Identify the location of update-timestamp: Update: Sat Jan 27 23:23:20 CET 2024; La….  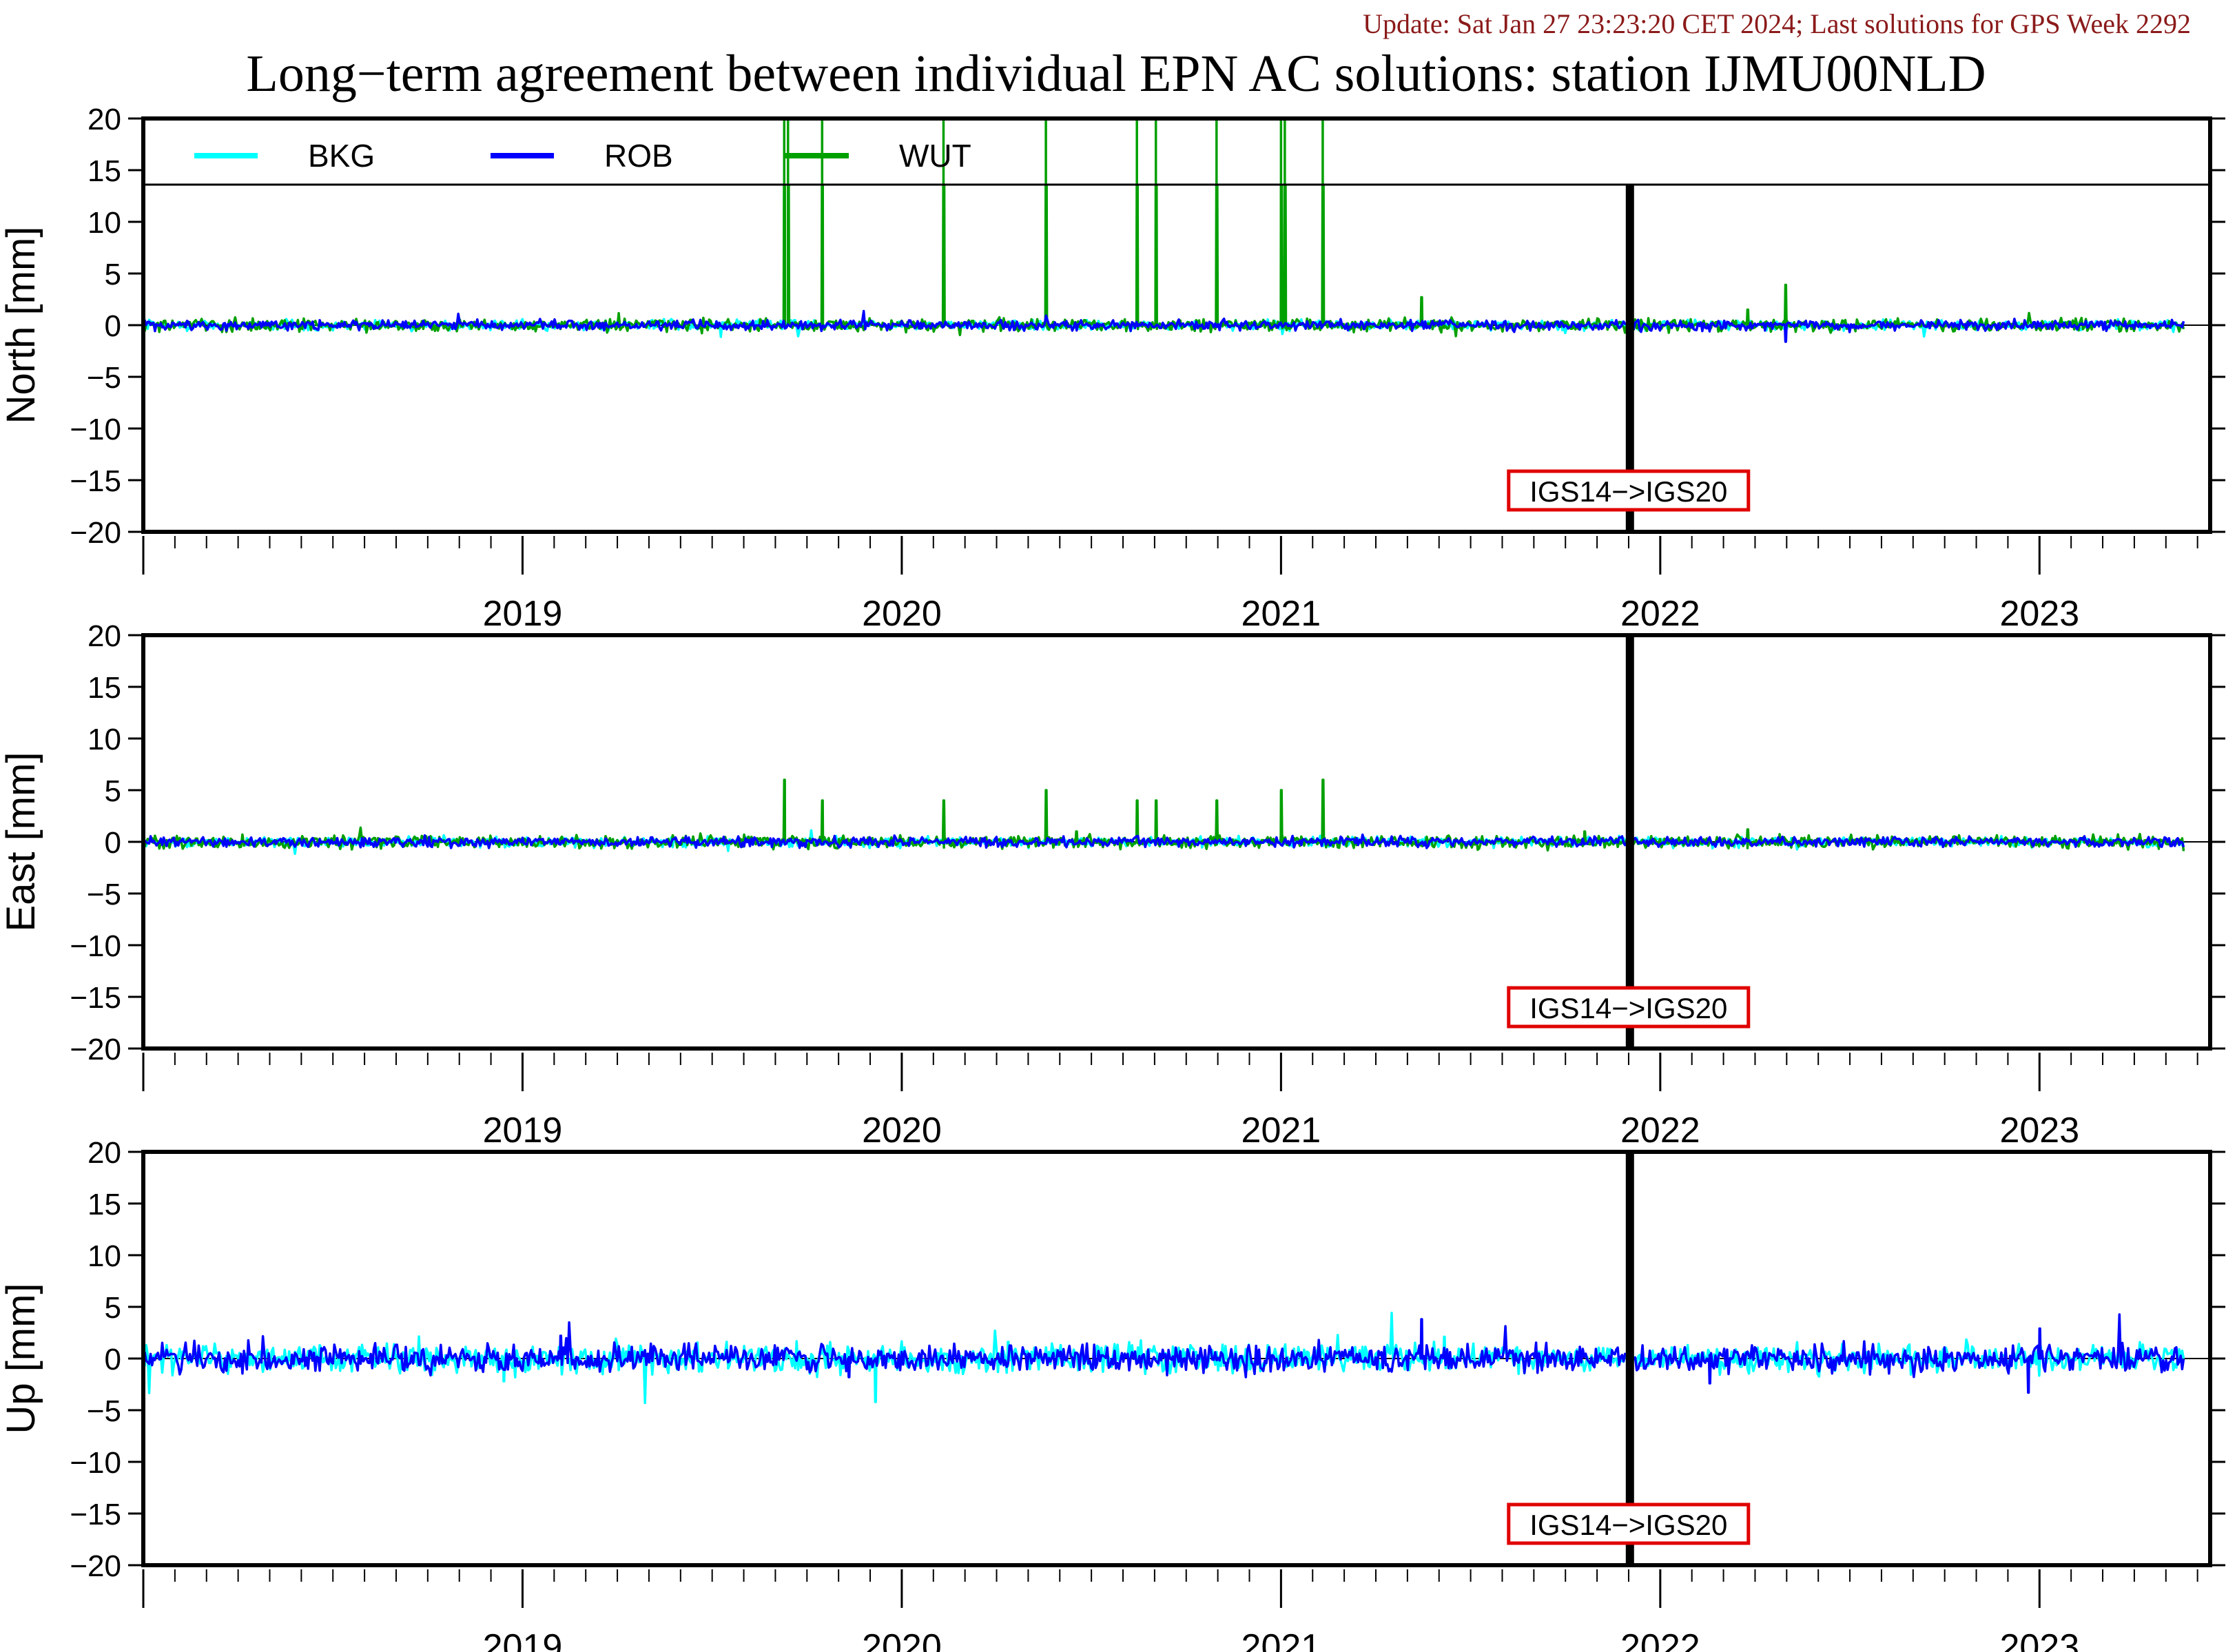
(1777, 23).